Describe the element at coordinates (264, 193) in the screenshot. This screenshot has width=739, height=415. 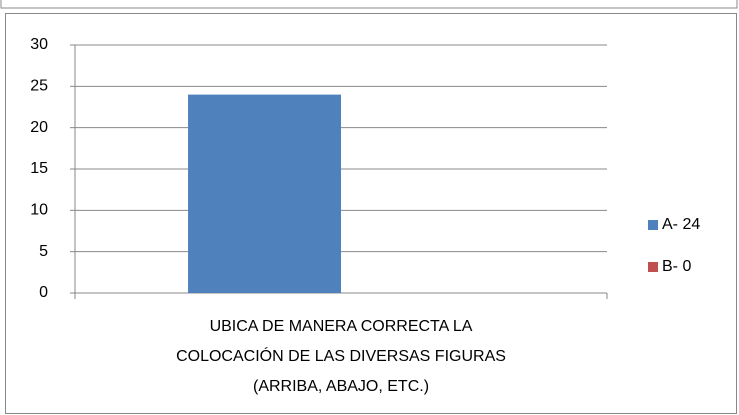
I see `bar` at that location.